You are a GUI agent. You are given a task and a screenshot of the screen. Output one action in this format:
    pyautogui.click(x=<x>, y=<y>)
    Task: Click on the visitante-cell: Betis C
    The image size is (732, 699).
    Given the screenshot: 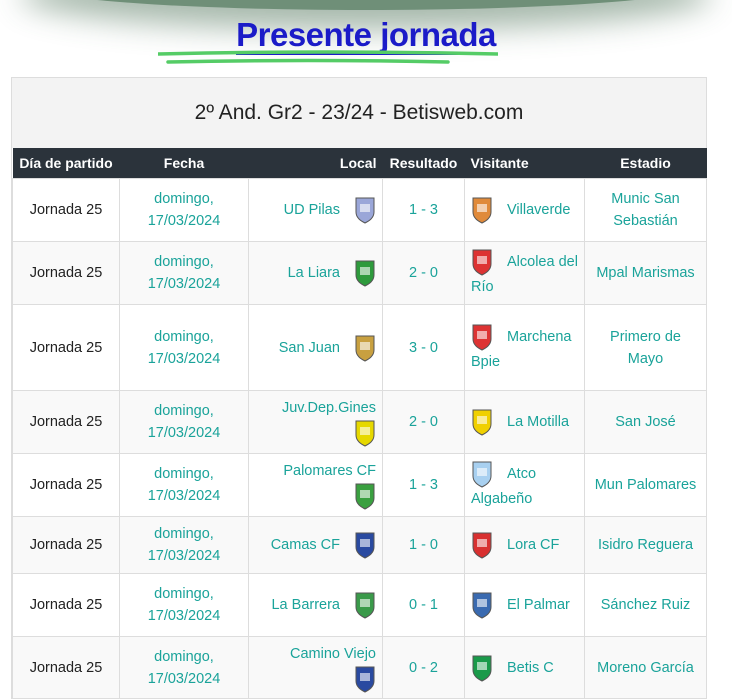 What is the action you would take?
    pyautogui.click(x=524, y=667)
    